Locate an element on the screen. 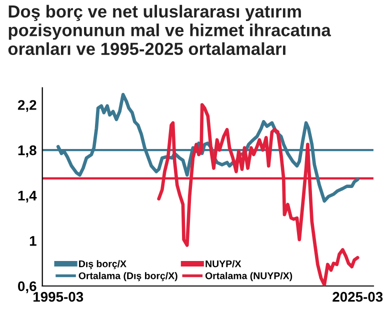  x-tick-label: 2025-03 is located at coordinates (357, 297).